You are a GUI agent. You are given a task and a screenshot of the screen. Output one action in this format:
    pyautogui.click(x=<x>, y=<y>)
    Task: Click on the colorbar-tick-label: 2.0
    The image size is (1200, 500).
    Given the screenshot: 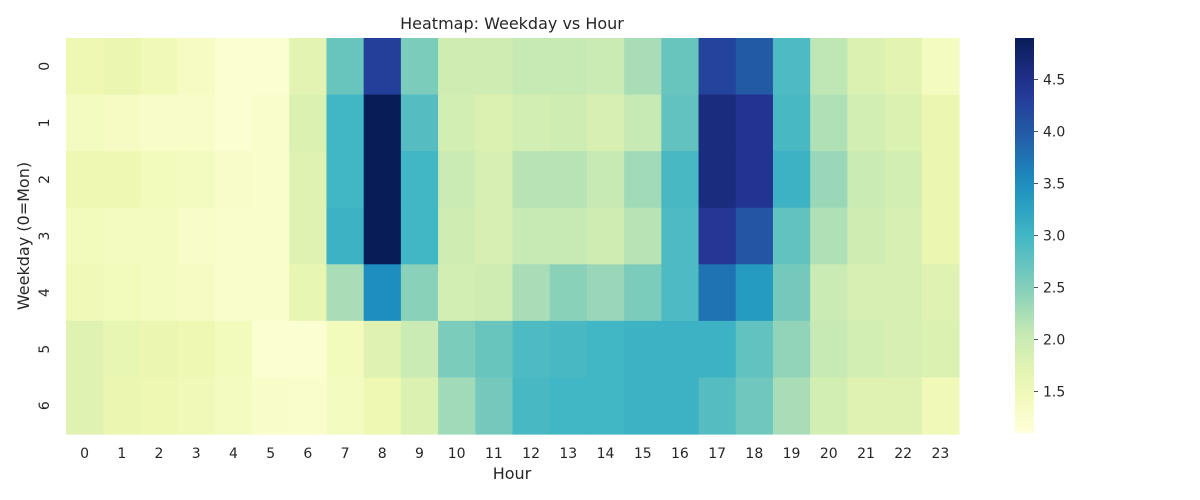 What is the action you would take?
    pyautogui.click(x=1054, y=340)
    